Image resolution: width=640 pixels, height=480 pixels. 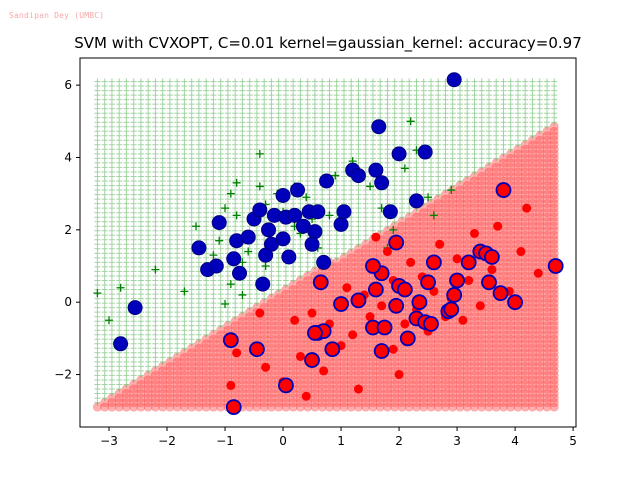 What do you see at coordinates (283, 441) in the screenshot?
I see `x-tick-label: 0` at bounding box center [283, 441].